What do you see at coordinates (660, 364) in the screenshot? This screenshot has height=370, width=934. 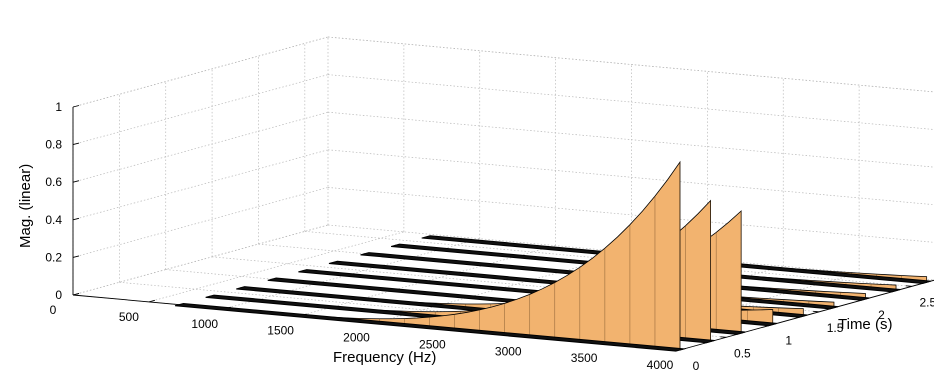 I see `x-tick-label: 4000` at bounding box center [660, 364].